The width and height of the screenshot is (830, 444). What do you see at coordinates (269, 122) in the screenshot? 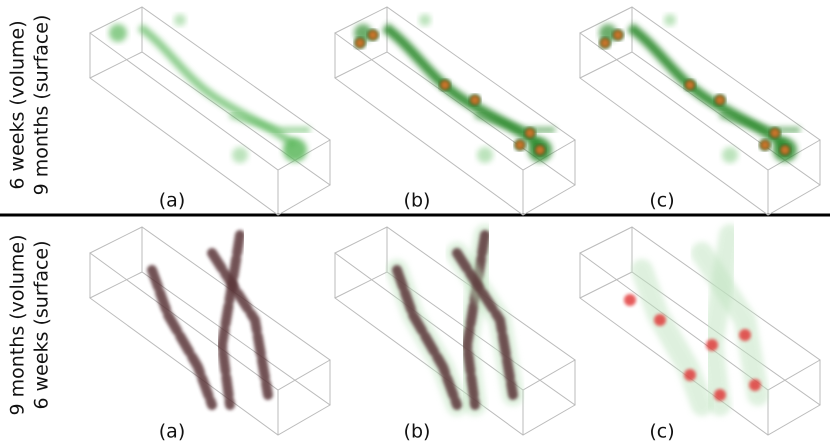
I see `vessel-branch` at bounding box center [269, 122].